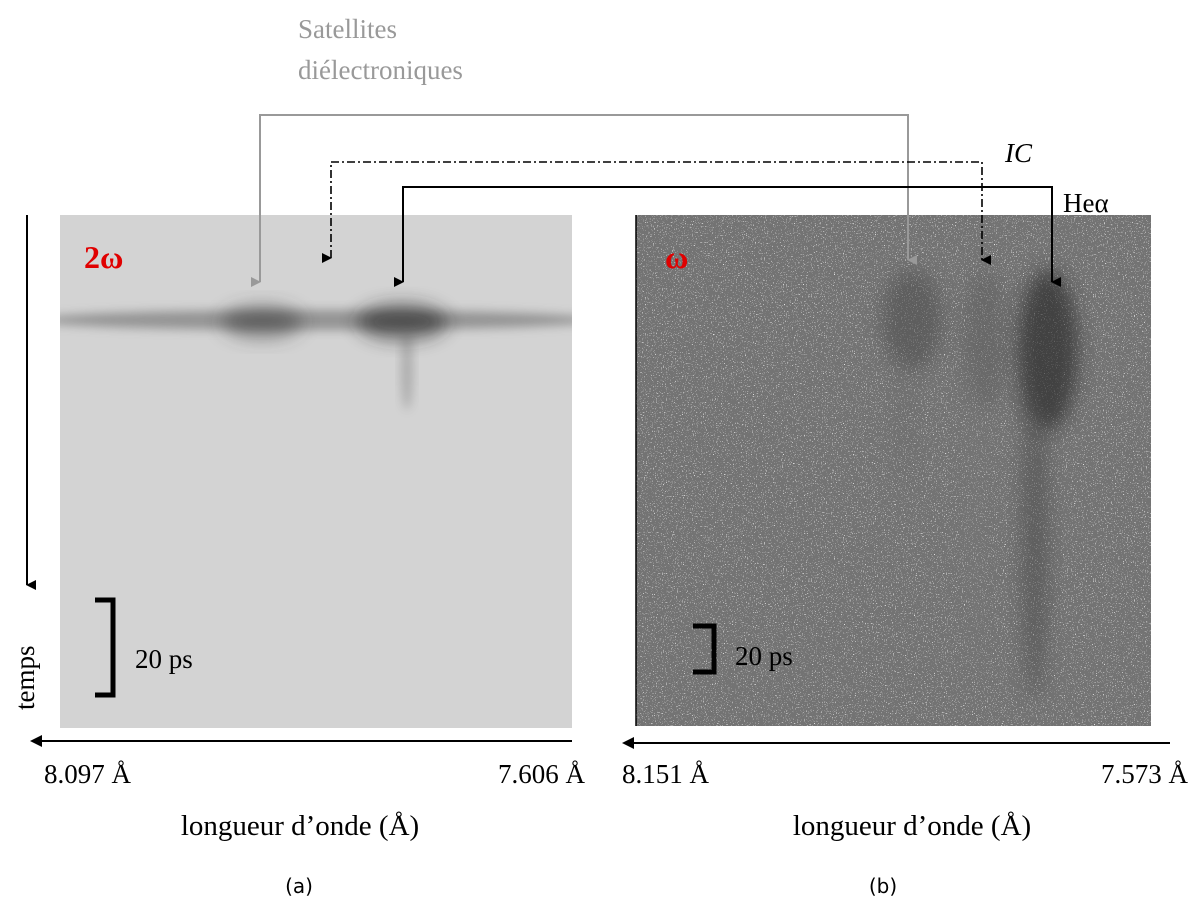 The width and height of the screenshot is (1191, 908). What do you see at coordinates (88, 774) in the screenshot?
I see `axis-end-label: 8.097 Å` at bounding box center [88, 774].